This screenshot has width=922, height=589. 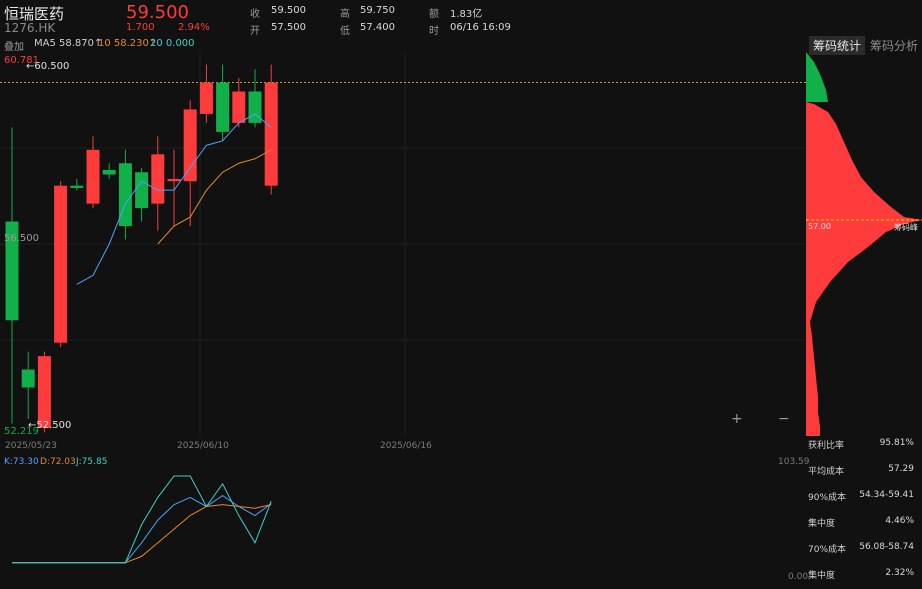 What do you see at coordinates (406, 446) in the screenshot?
I see `date-label-end: 2025/06/16` at bounding box center [406, 446].